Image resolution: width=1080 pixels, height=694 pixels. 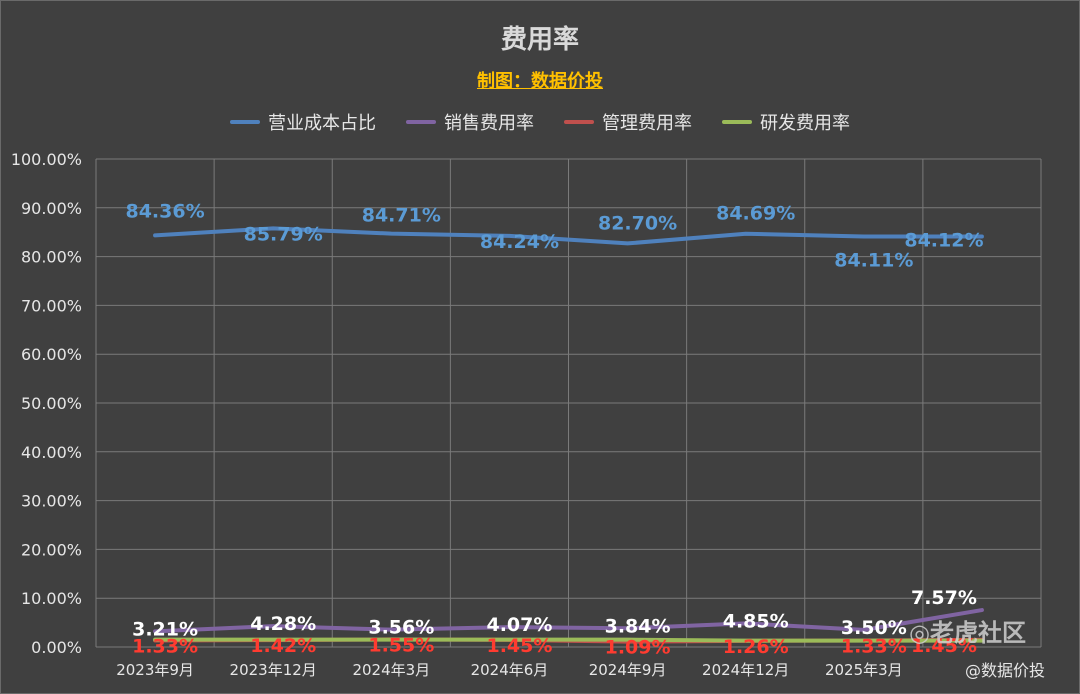 I want to click on x-tick-label: 2024年12月, so click(x=745, y=670).